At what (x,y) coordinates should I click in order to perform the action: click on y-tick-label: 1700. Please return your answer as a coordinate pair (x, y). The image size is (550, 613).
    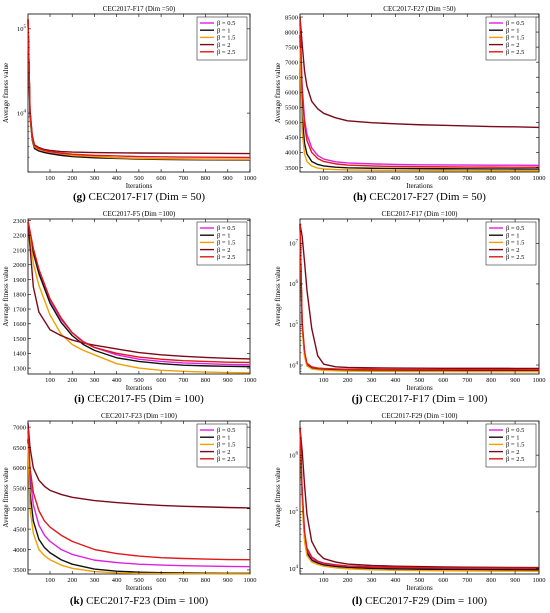
    Looking at the image, I should click on (19, 309).